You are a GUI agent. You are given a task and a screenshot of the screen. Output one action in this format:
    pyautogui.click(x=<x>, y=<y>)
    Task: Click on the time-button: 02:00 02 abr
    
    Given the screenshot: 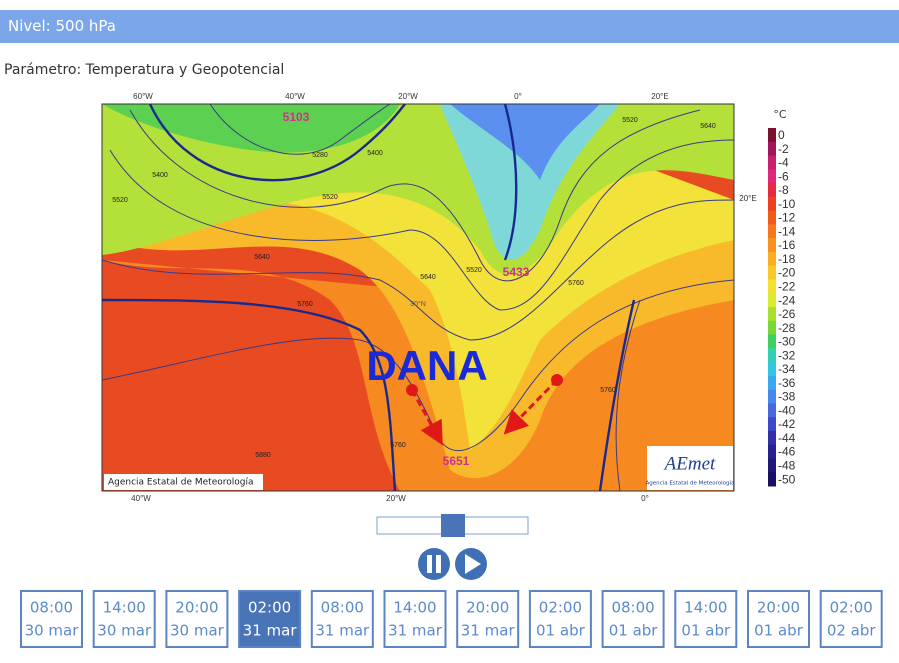 What is the action you would take?
    pyautogui.click(x=851, y=619)
    